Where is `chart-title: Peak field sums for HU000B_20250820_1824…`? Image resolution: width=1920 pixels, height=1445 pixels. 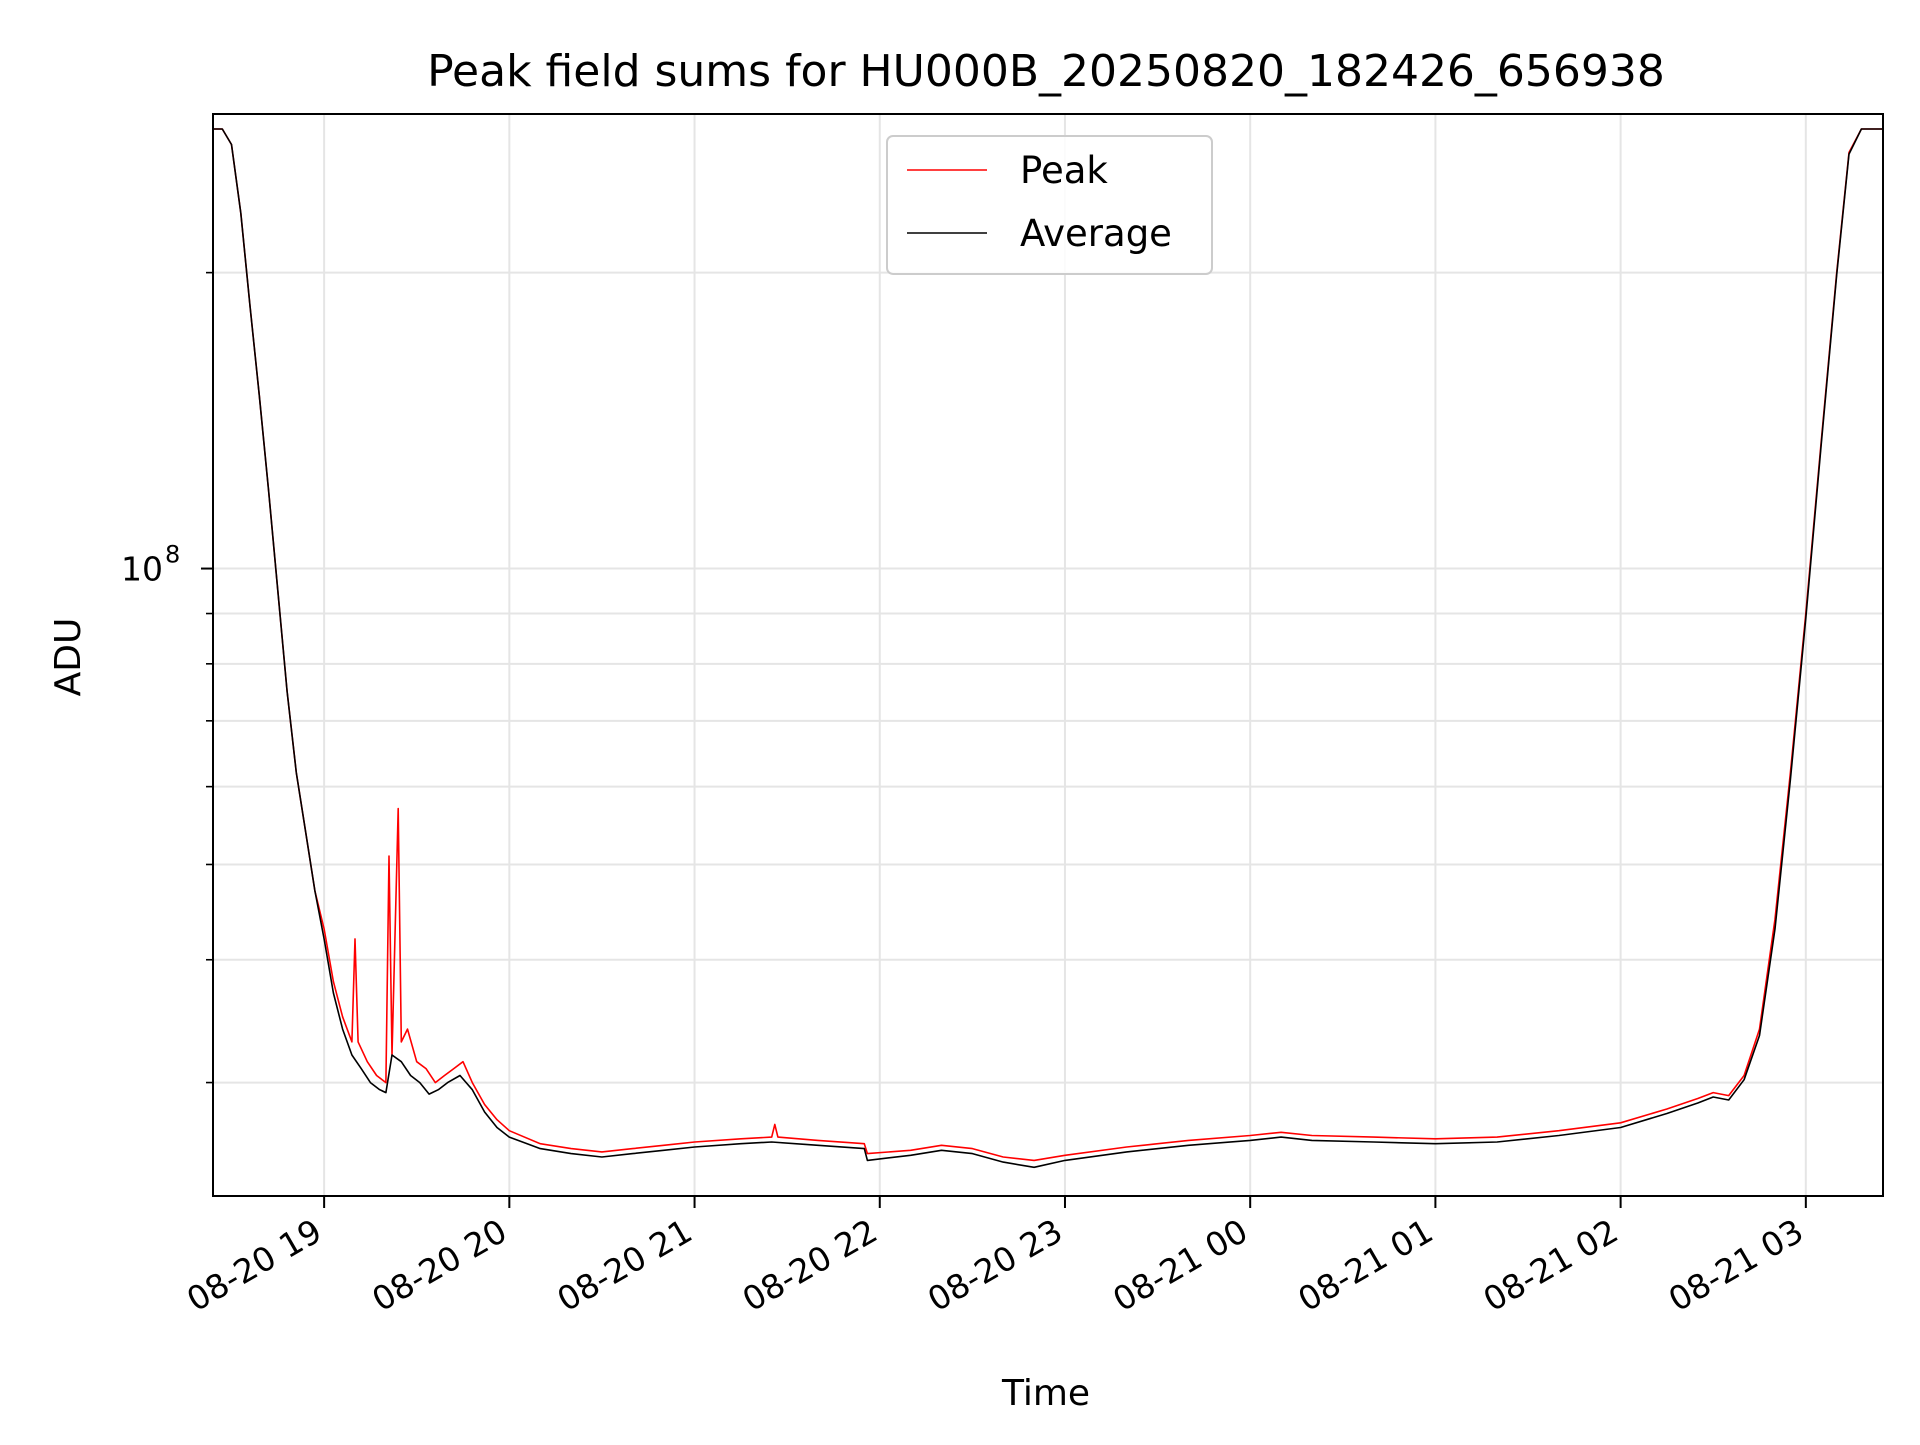 chart-title: Peak field sums for HU000B_20250820_1824… is located at coordinates (1046, 71).